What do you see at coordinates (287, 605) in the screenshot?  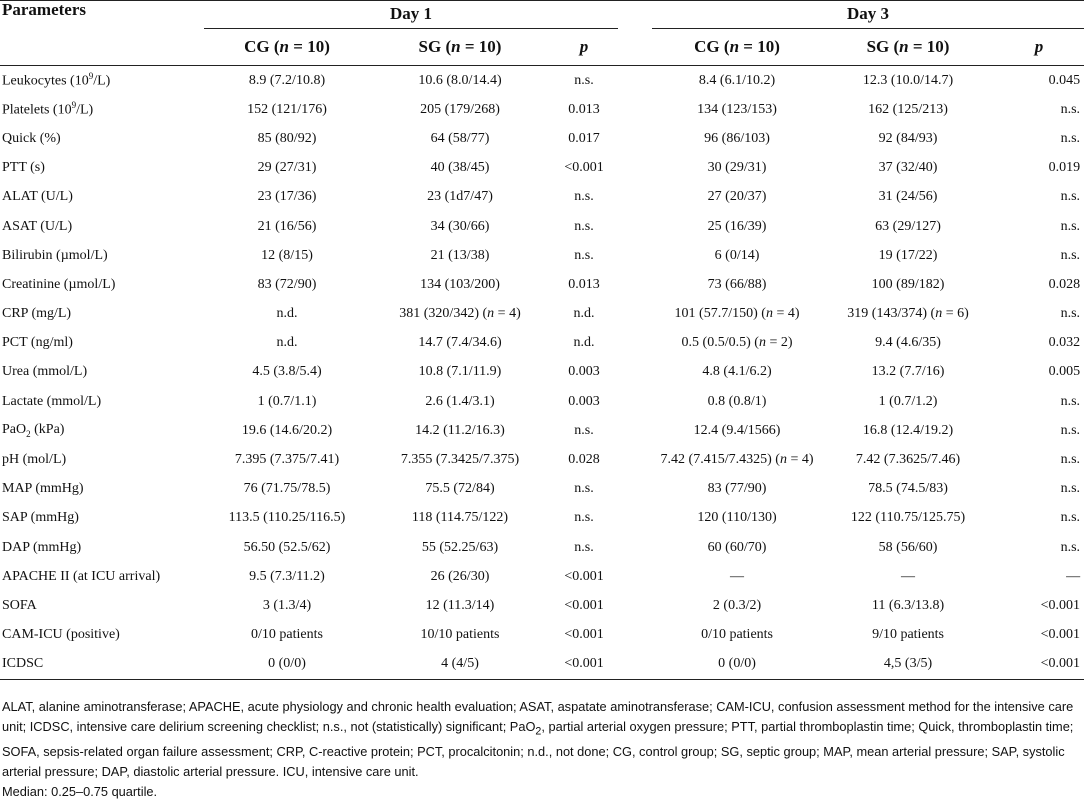 I see `day1-cg-cell: 3 (1.3/4)` at bounding box center [287, 605].